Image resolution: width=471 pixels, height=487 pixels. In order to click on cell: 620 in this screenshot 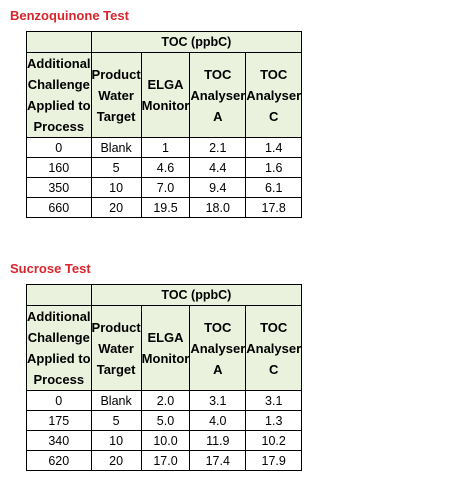, I will do `click(59, 460)`.